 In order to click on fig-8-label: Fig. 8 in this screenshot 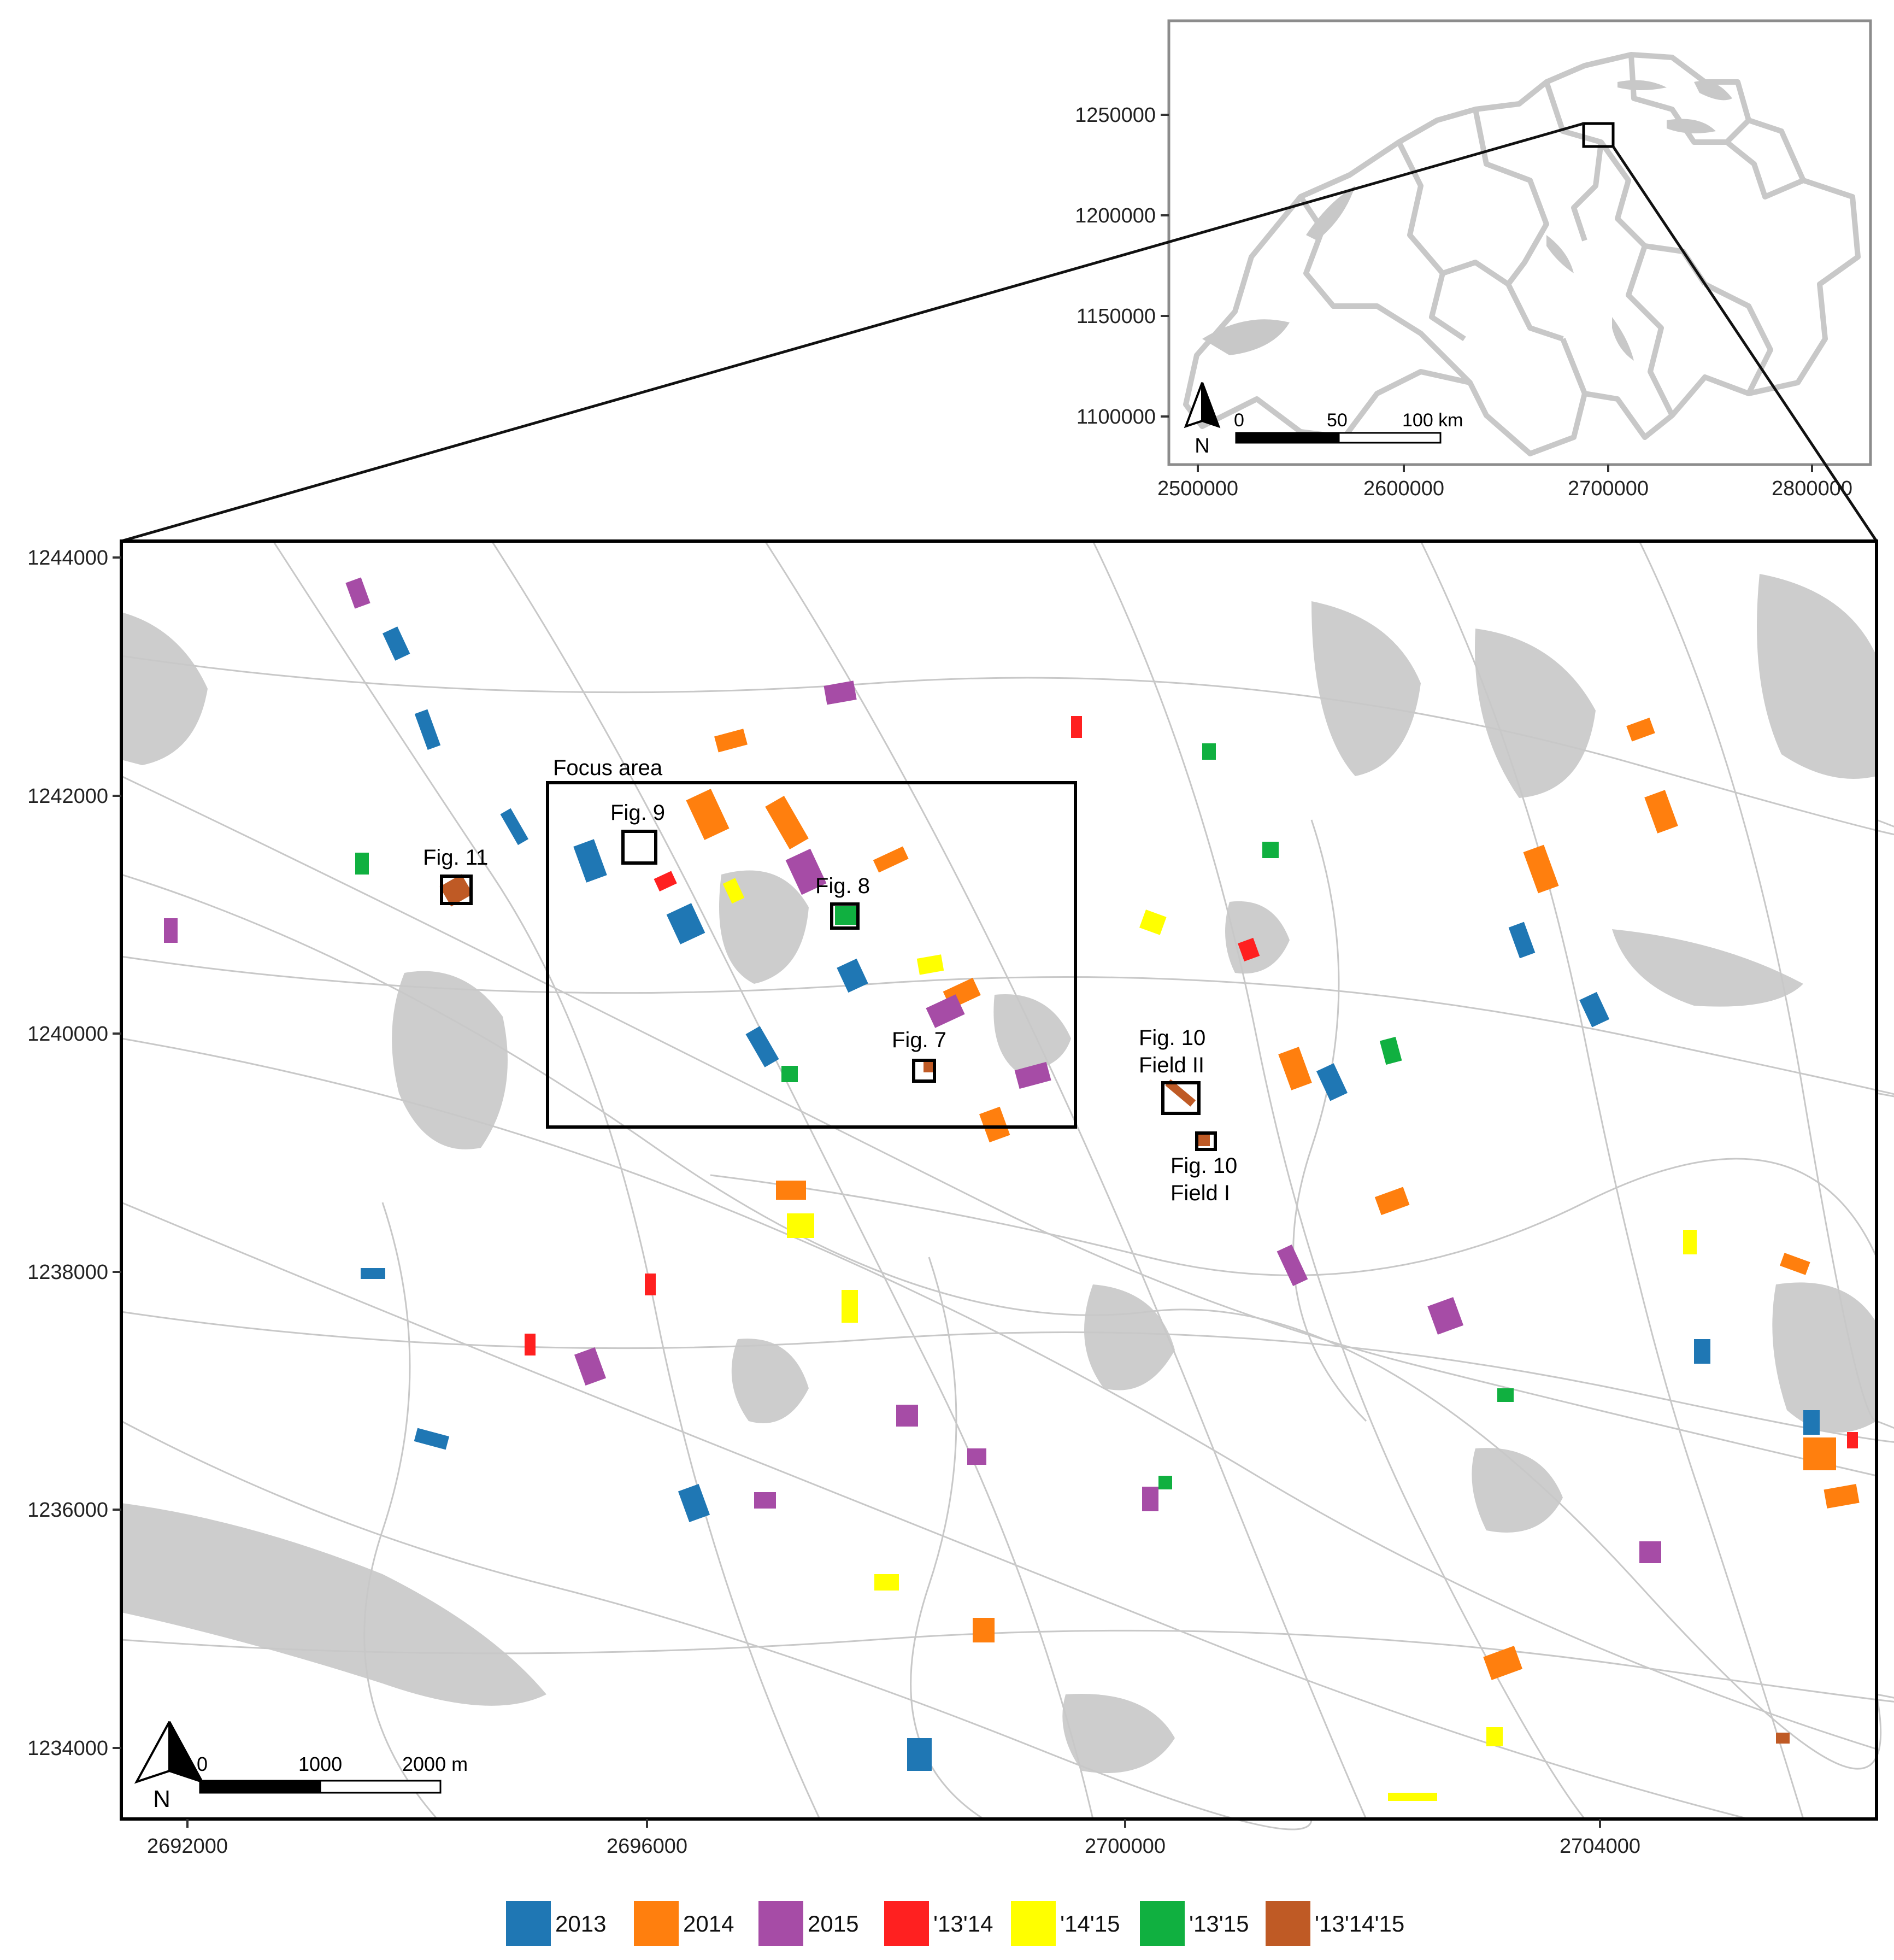, I will do `click(842, 886)`.